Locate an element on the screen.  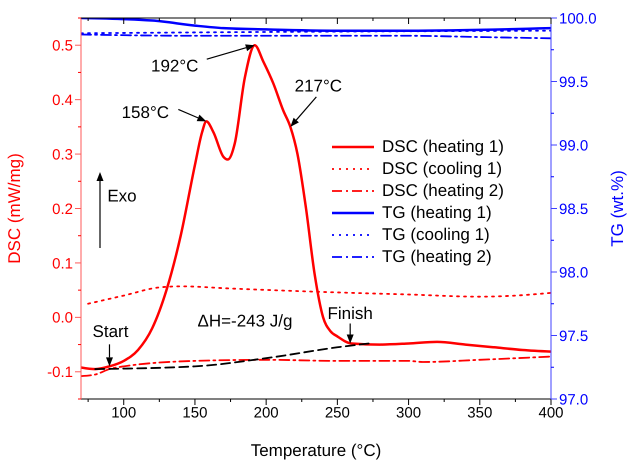
y2-tick-label: 98.5 is located at coordinates (573, 209).